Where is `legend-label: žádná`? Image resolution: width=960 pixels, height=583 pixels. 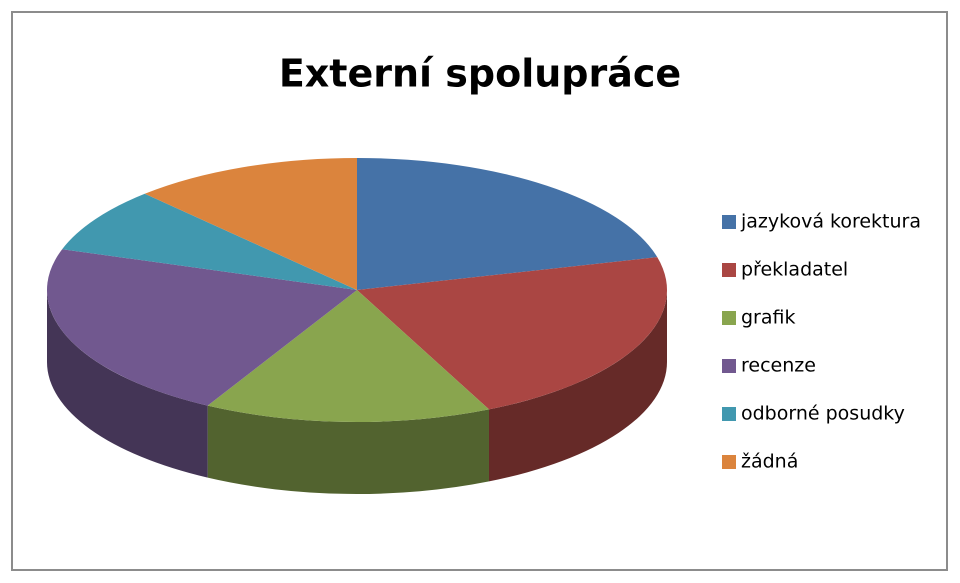
legend-label: žádná is located at coordinates (769, 462).